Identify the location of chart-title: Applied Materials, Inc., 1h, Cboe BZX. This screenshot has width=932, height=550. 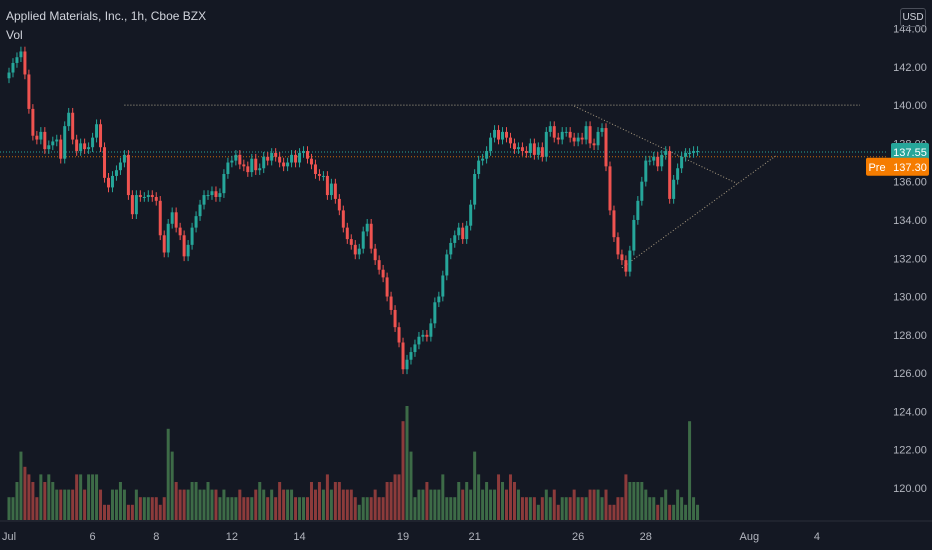
(106, 16).